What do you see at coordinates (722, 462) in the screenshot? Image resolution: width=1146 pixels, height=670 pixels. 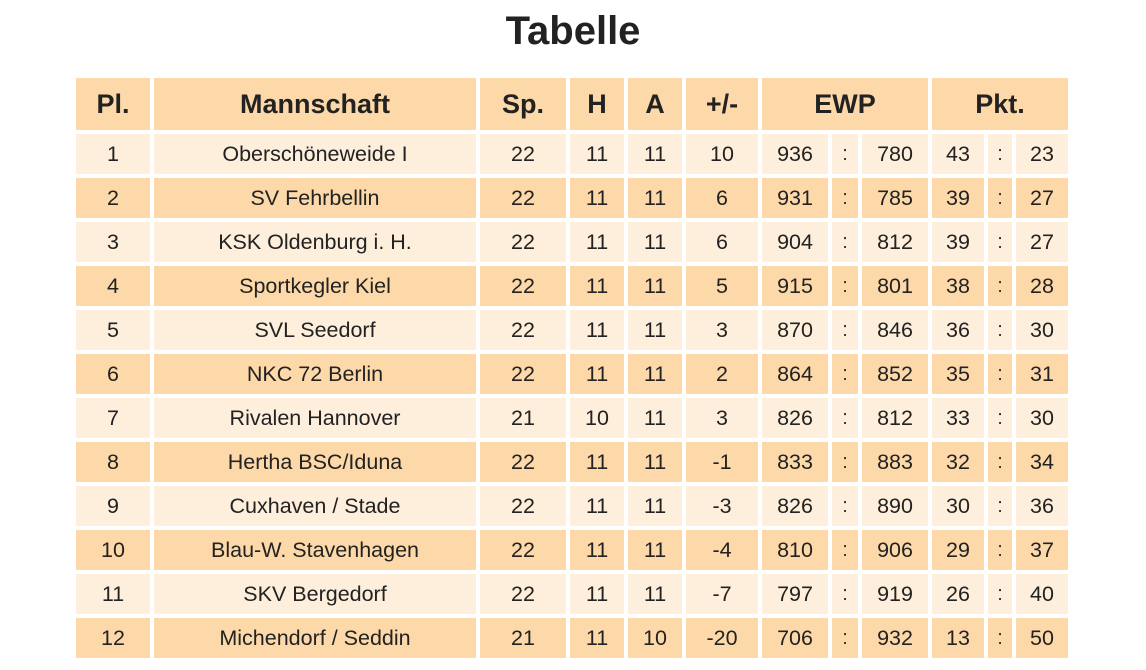 I see `cell-diff: -1` at bounding box center [722, 462].